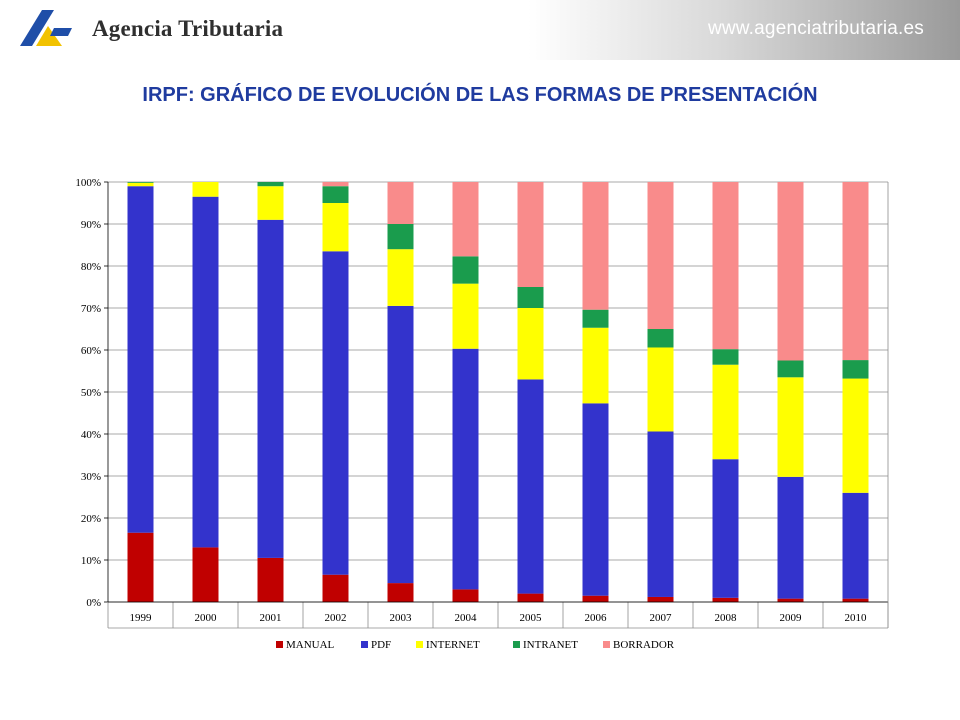 The width and height of the screenshot is (960, 720). Describe the element at coordinates (91, 519) in the screenshot. I see `y-tick-label: 20%` at that location.